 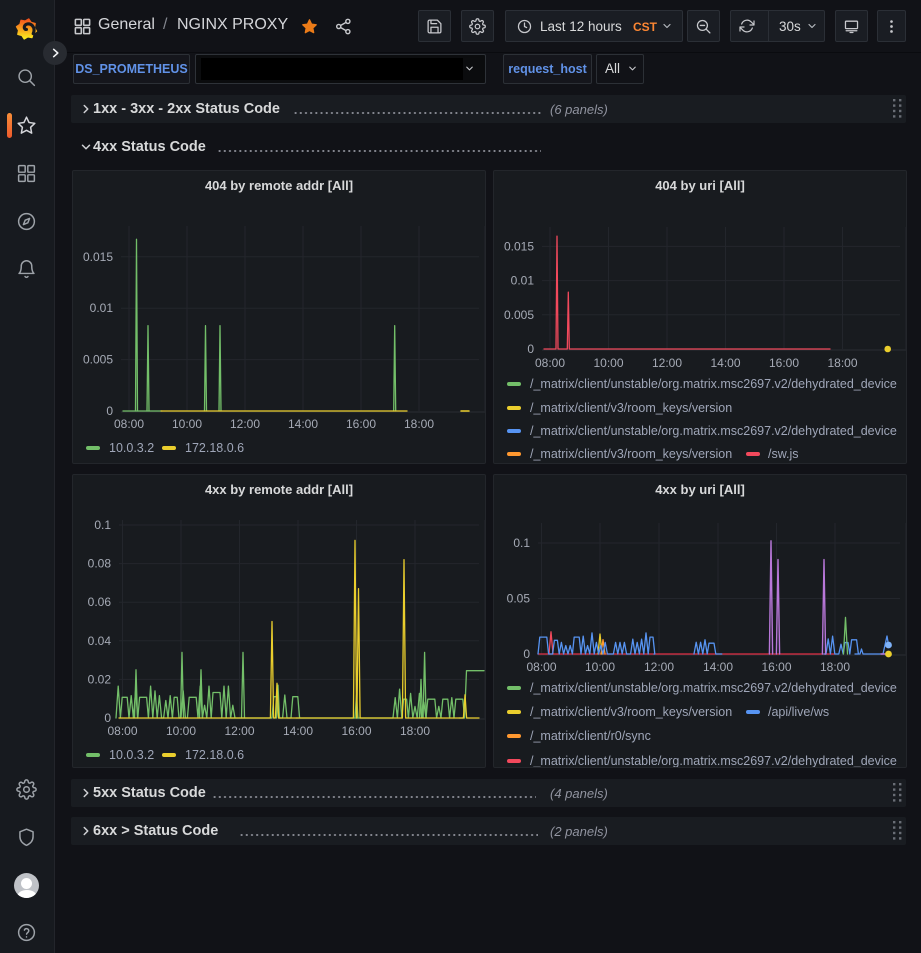 What do you see at coordinates (519, 599) in the screenshot?
I see `svg-text: 0.05` at bounding box center [519, 599].